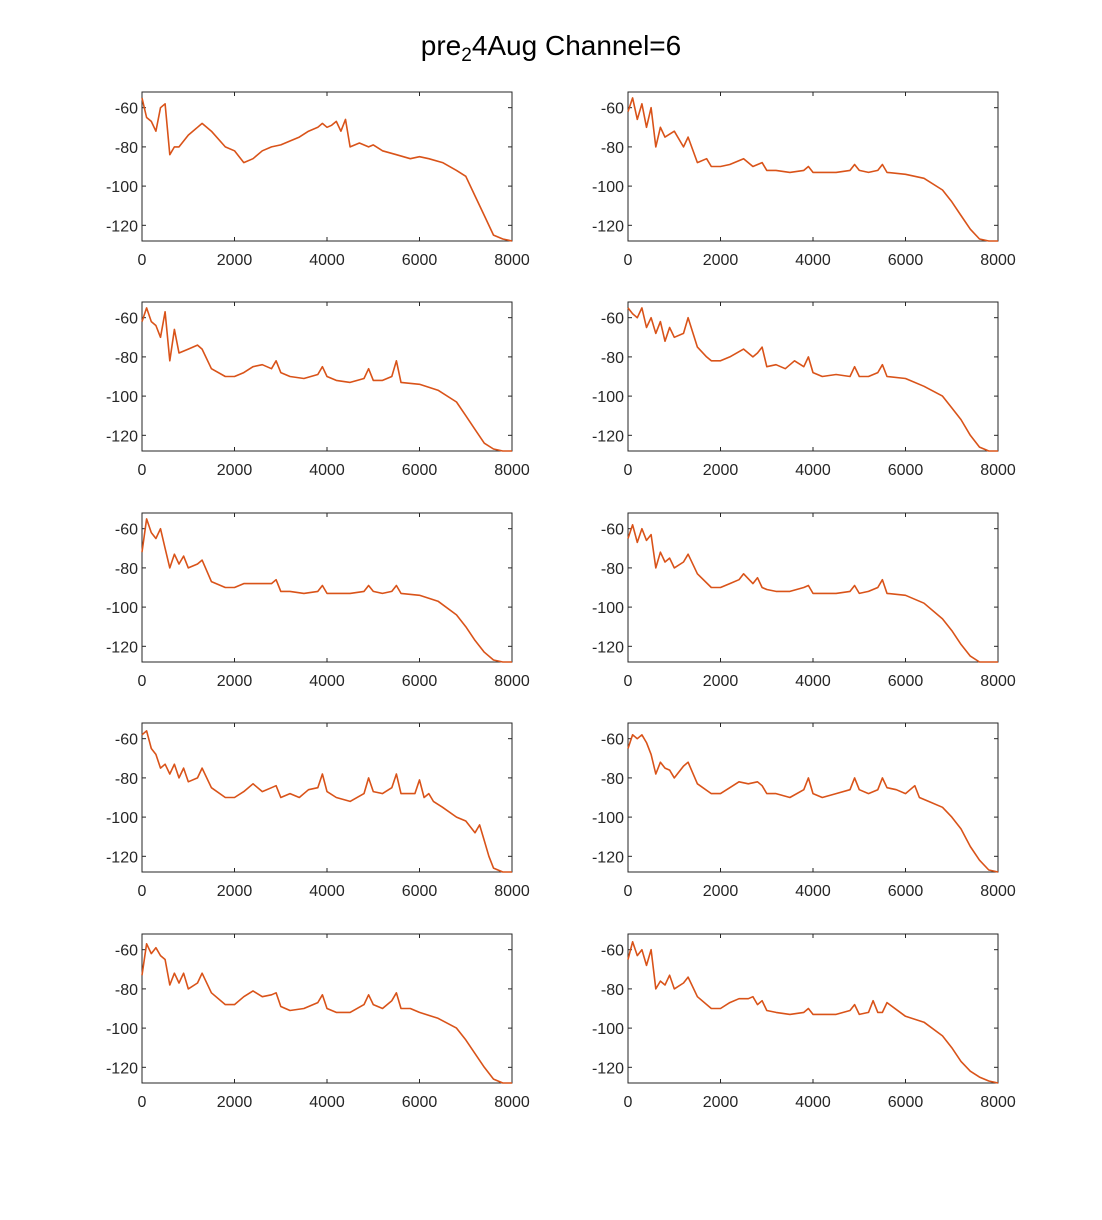  I want to click on subplot-3: 0 2000 4000 6000 8000 -60 -80 -100 -120, so click(318, 390).